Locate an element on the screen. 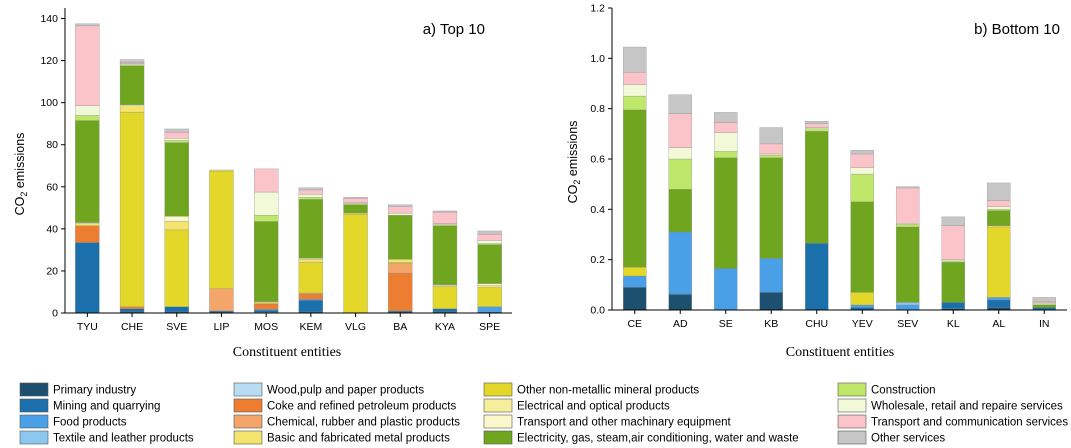 The image size is (1071, 448). panel-a-title: a) Top 10 is located at coordinates (454, 29).